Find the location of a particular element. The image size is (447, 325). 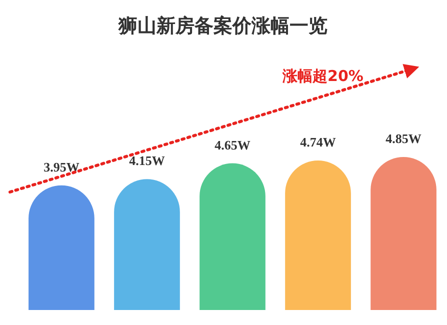

data-label: 4.85W is located at coordinates (404, 138).